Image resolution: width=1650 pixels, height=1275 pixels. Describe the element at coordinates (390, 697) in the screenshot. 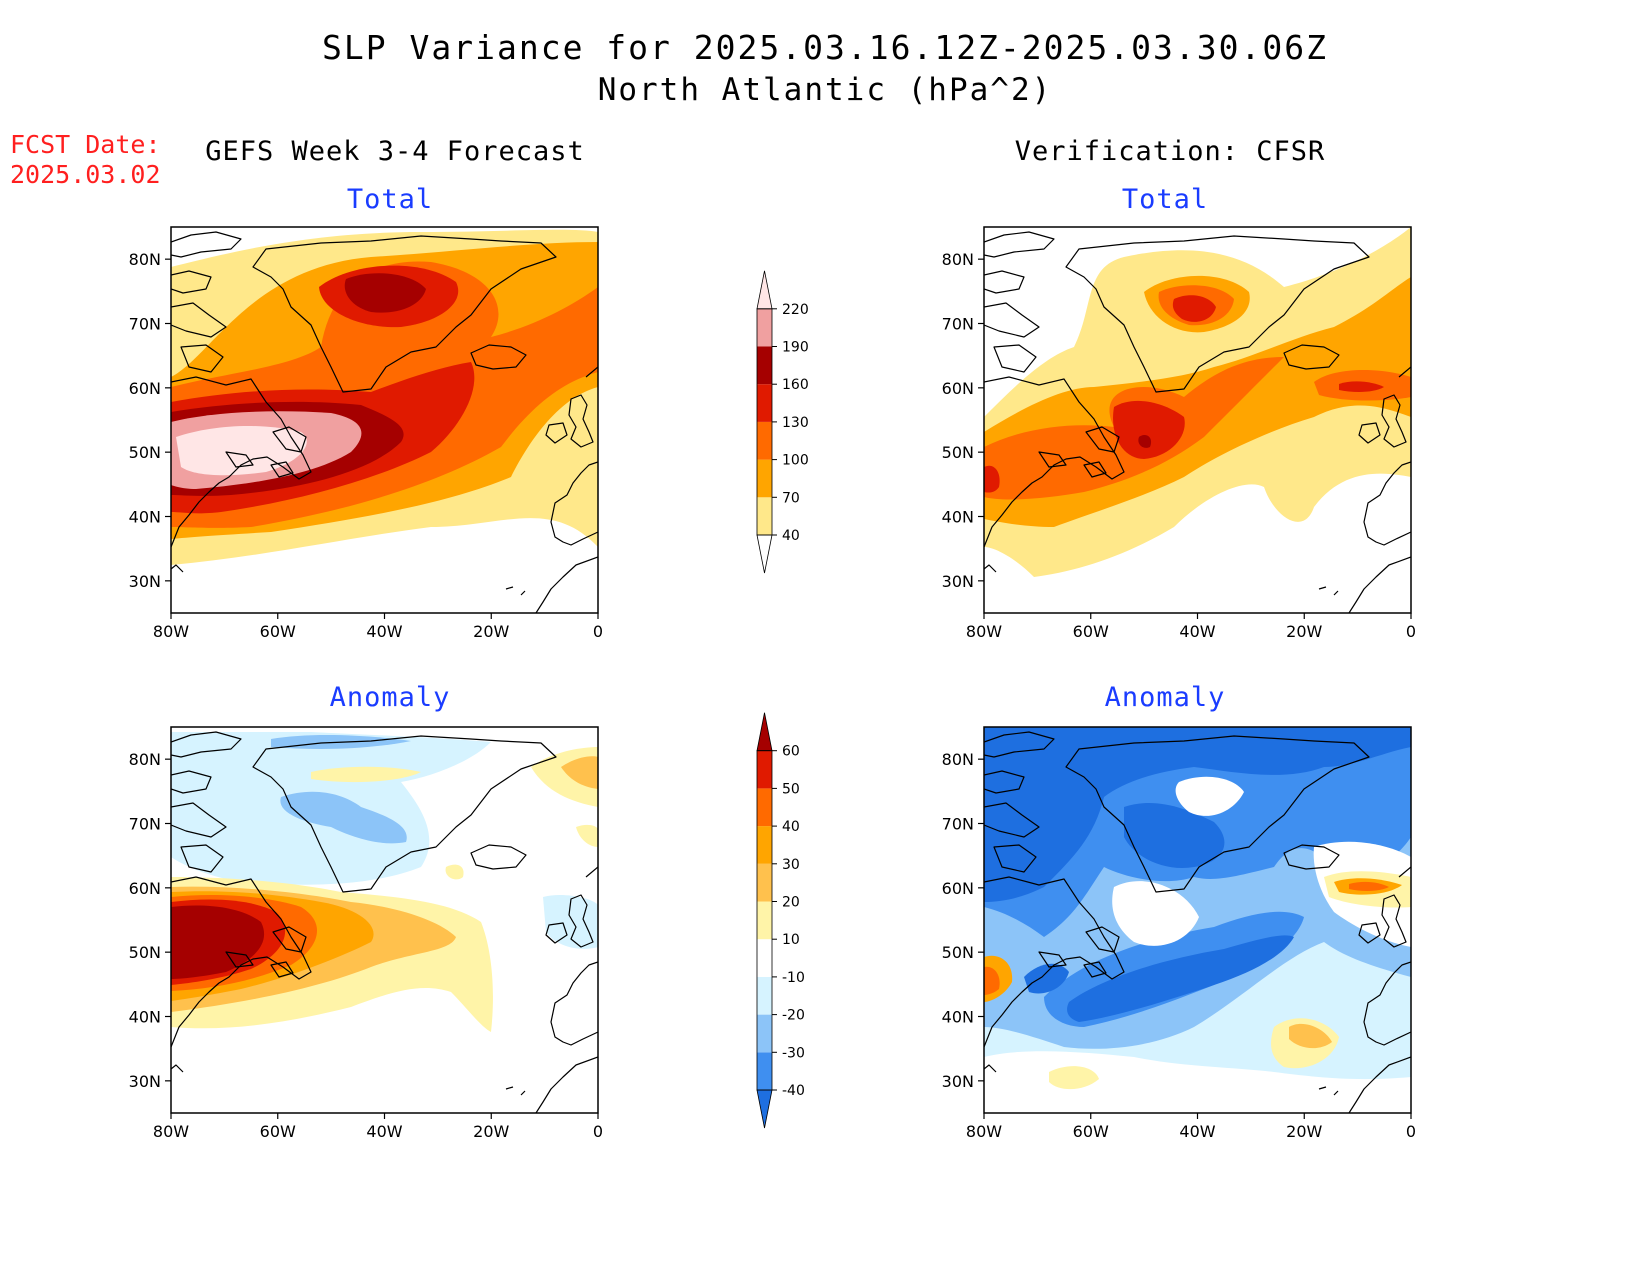

I see `panel-label-bottom-left: Anomaly` at that location.